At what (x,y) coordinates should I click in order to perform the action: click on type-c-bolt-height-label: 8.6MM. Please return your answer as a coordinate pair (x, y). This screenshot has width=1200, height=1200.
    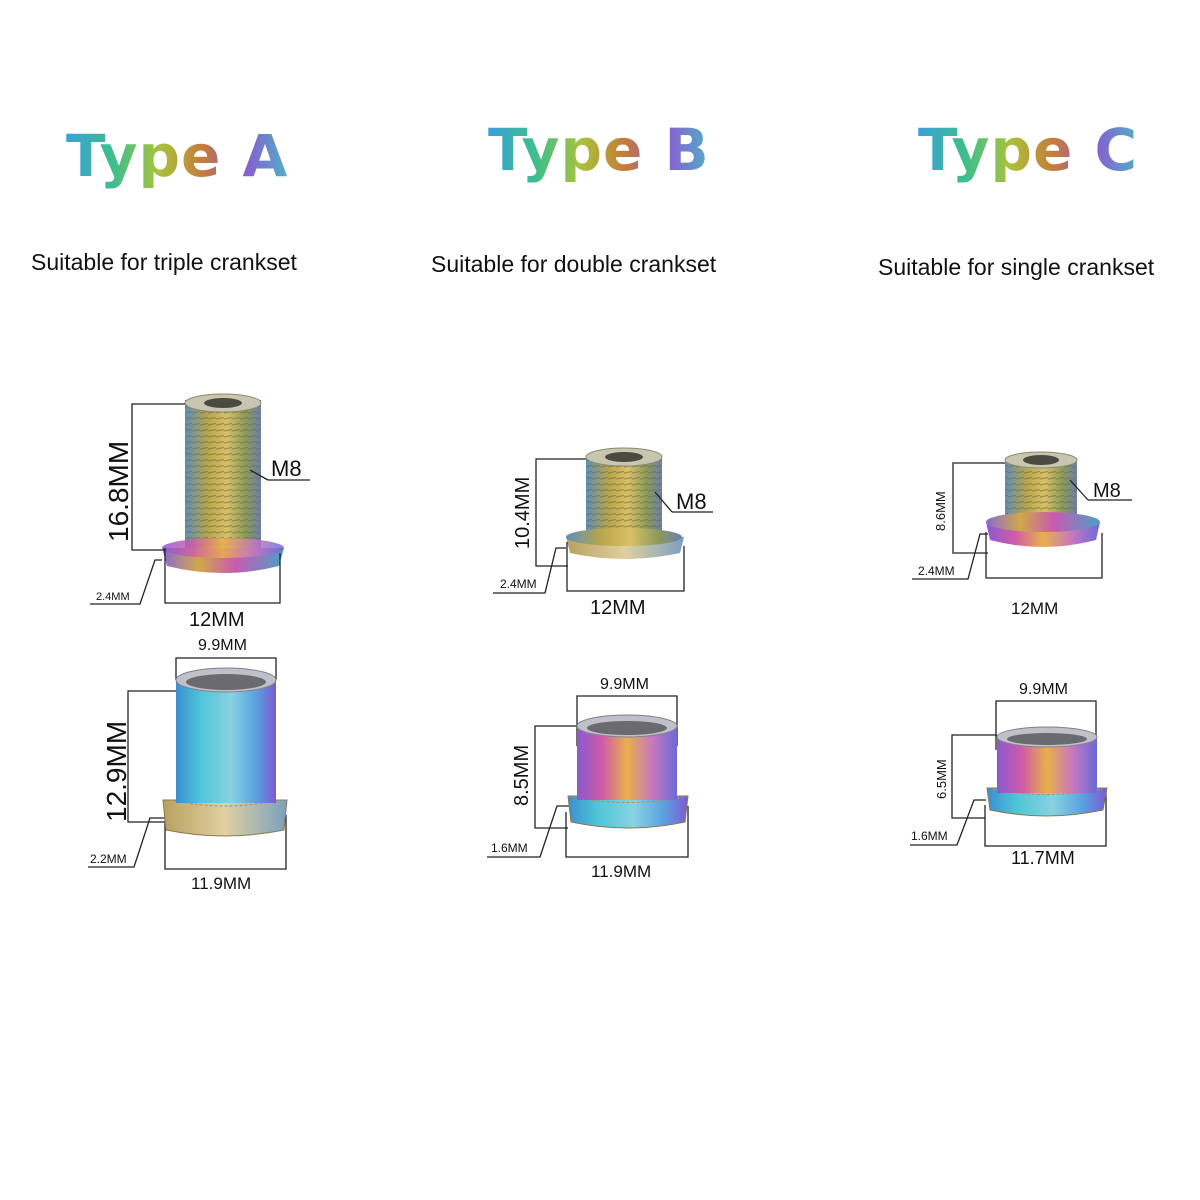
    Looking at the image, I should click on (940, 511).